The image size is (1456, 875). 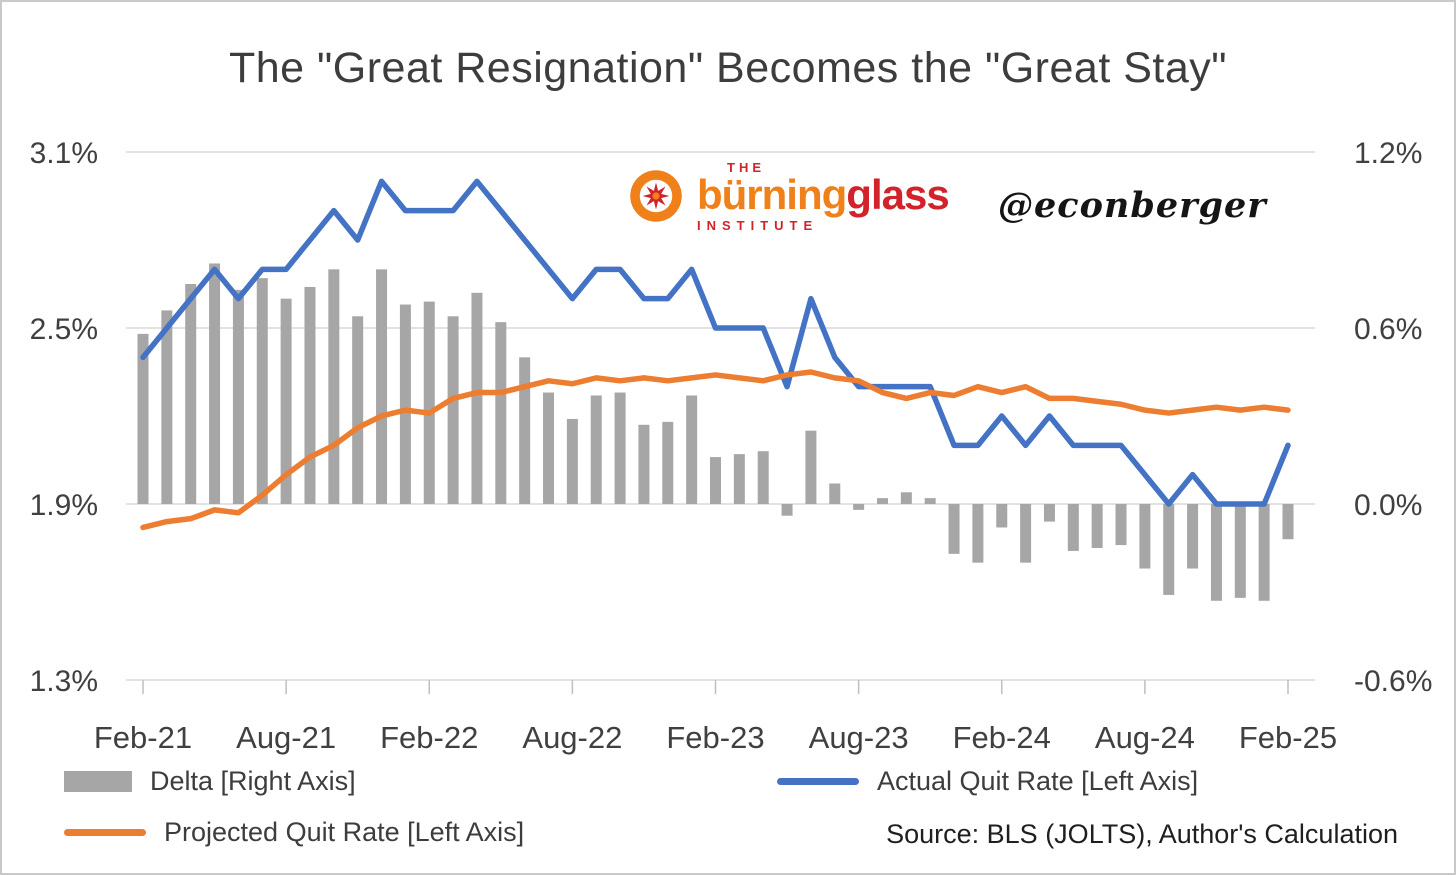 I want to click on logo-wordmark: bürningglass, so click(x=823, y=195).